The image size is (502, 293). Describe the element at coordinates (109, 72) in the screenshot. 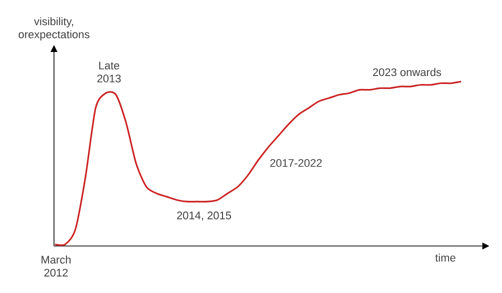

I see `annotation: Late 2013` at that location.